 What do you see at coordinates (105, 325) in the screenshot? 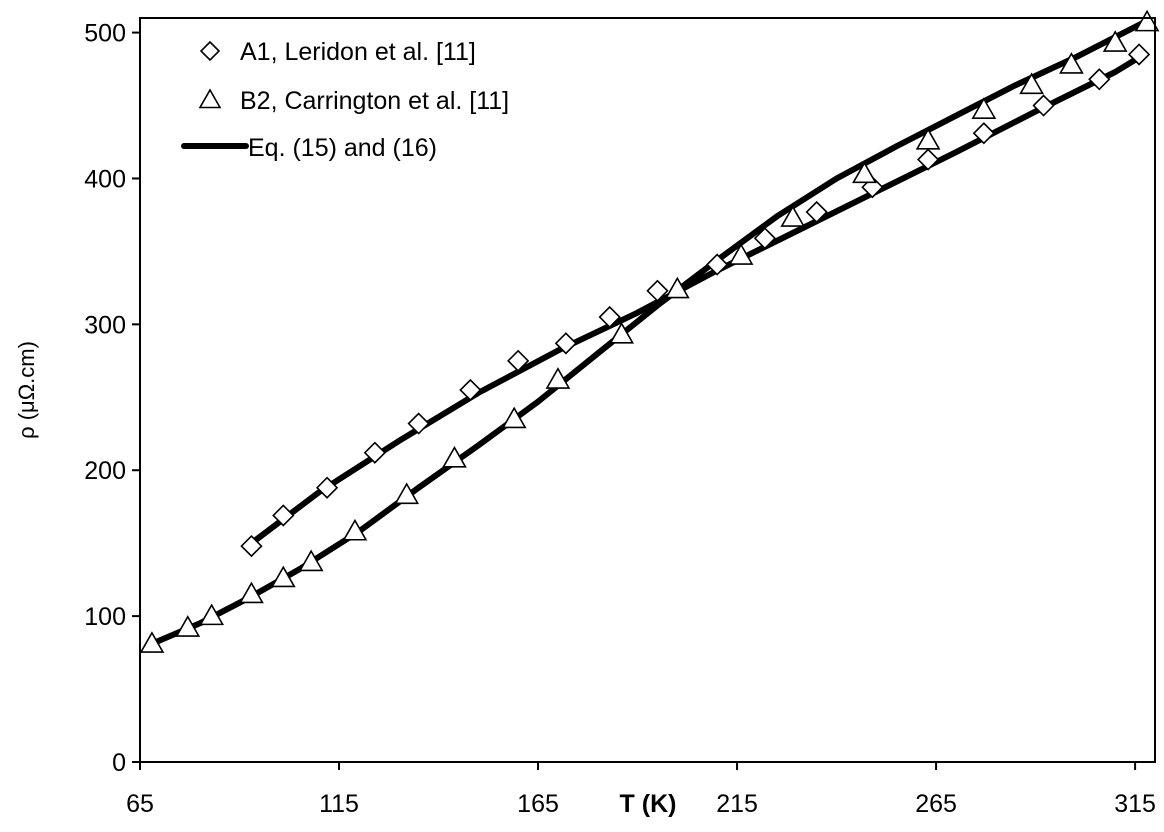
I see `y-tick-label: 300` at bounding box center [105, 325].